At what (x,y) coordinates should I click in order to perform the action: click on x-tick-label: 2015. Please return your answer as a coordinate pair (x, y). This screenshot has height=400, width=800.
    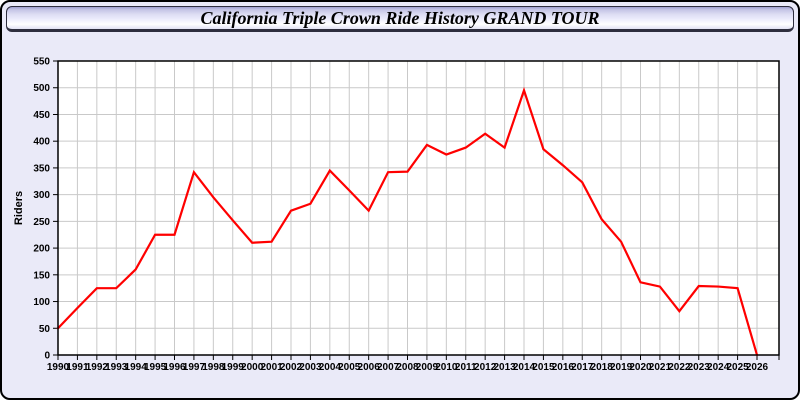
    Looking at the image, I should click on (543, 367).